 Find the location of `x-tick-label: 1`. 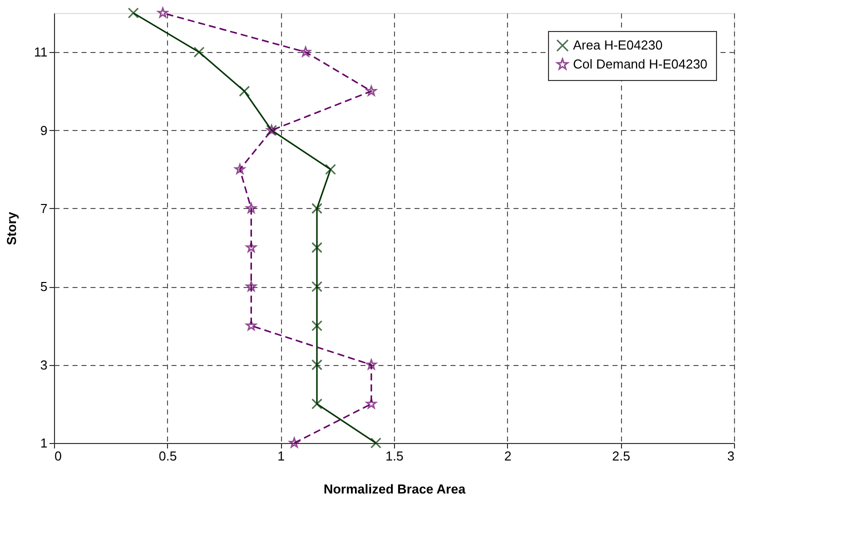

x-tick-label: 1 is located at coordinates (281, 456).